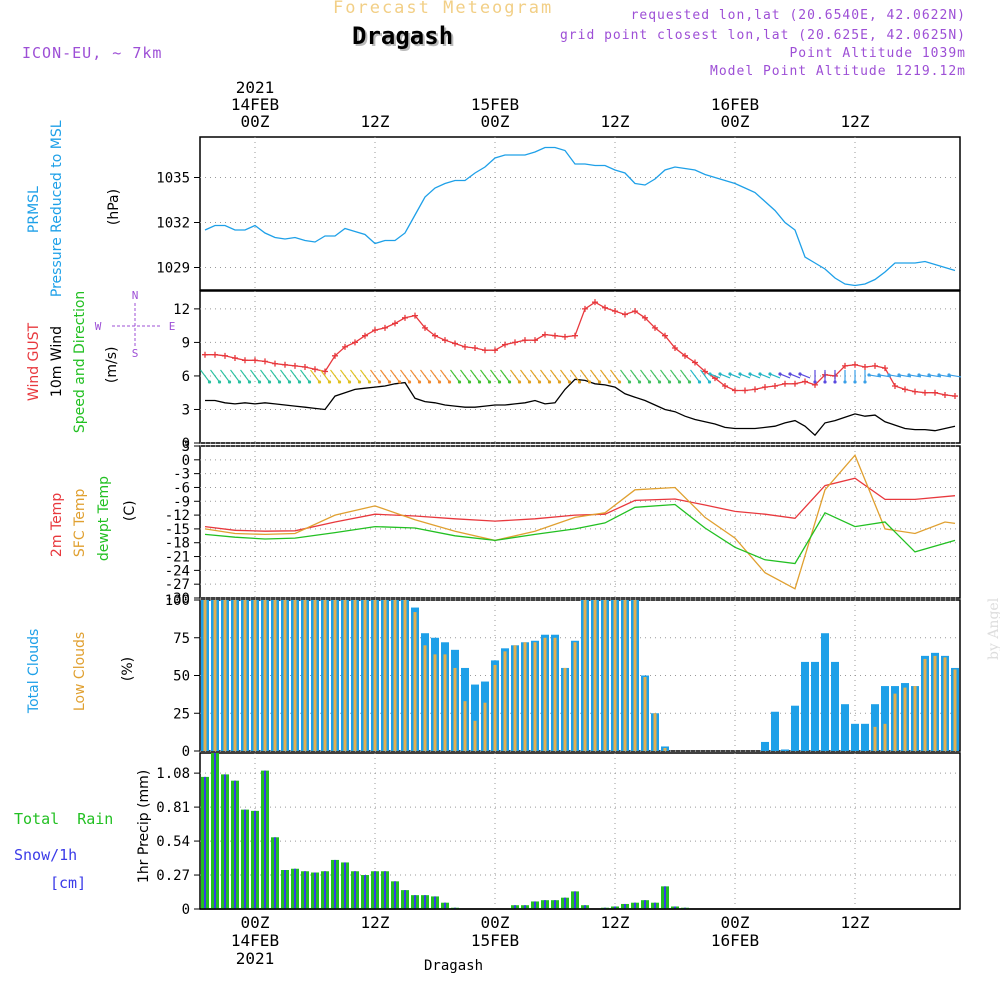 This screenshot has width=1000, height=1000. What do you see at coordinates (173, 808) in the screenshot?
I see `y-tick-label: 0.81` at bounding box center [173, 808].